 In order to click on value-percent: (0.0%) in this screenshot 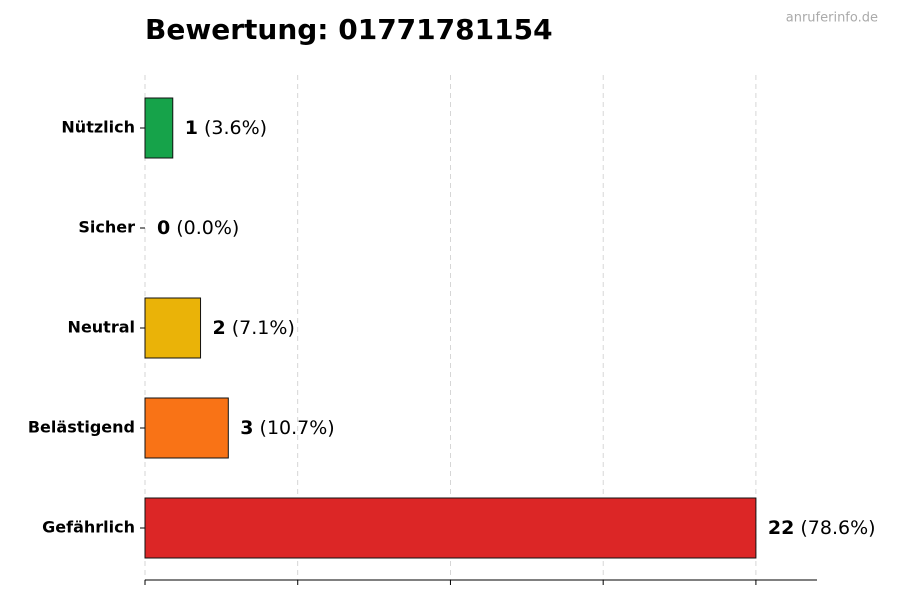, I will do `click(207, 228)`.